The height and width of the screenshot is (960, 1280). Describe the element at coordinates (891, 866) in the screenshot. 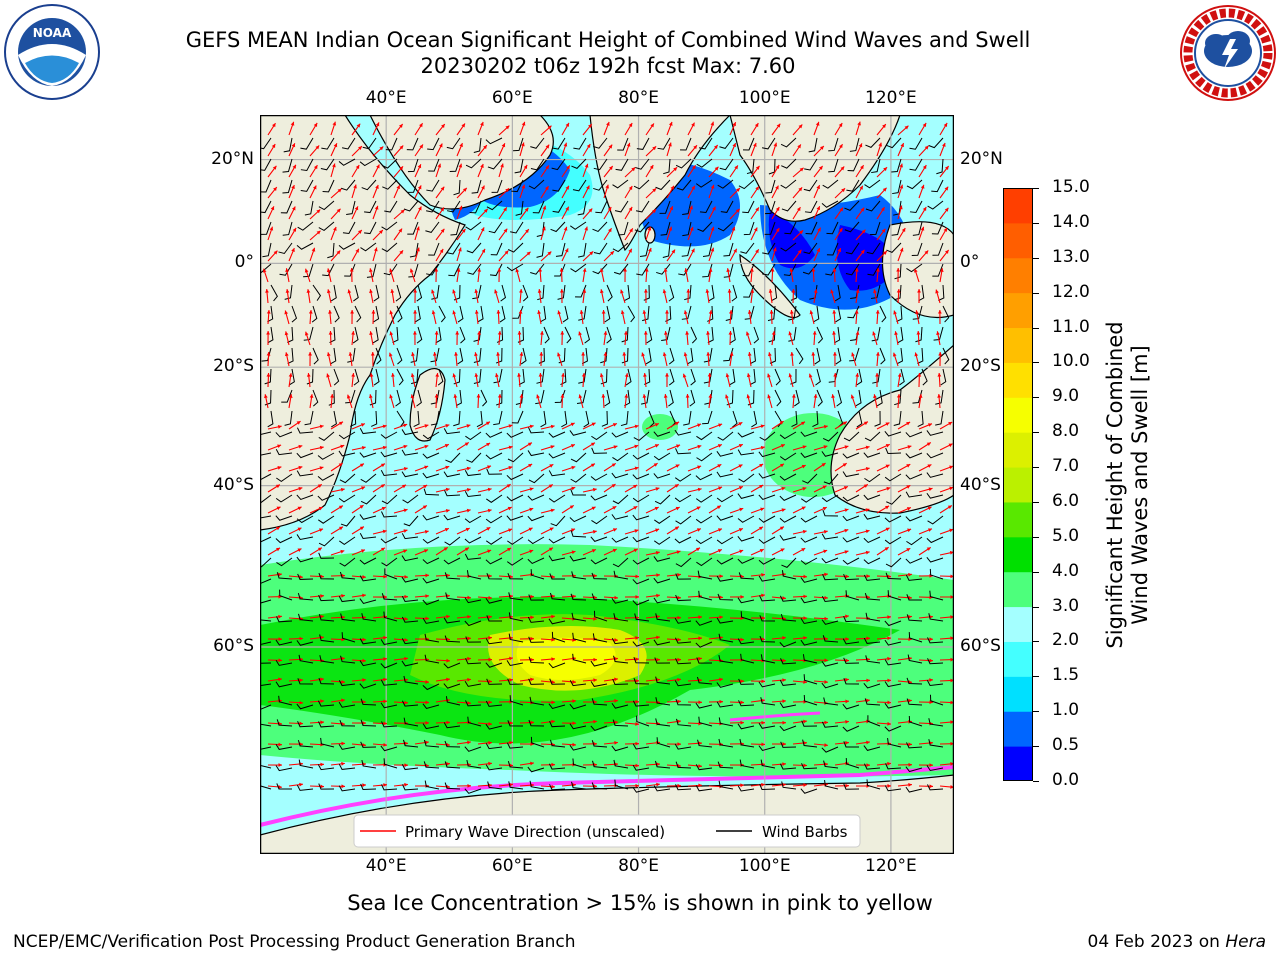

I see `lon-tick-label: 120°E` at that location.